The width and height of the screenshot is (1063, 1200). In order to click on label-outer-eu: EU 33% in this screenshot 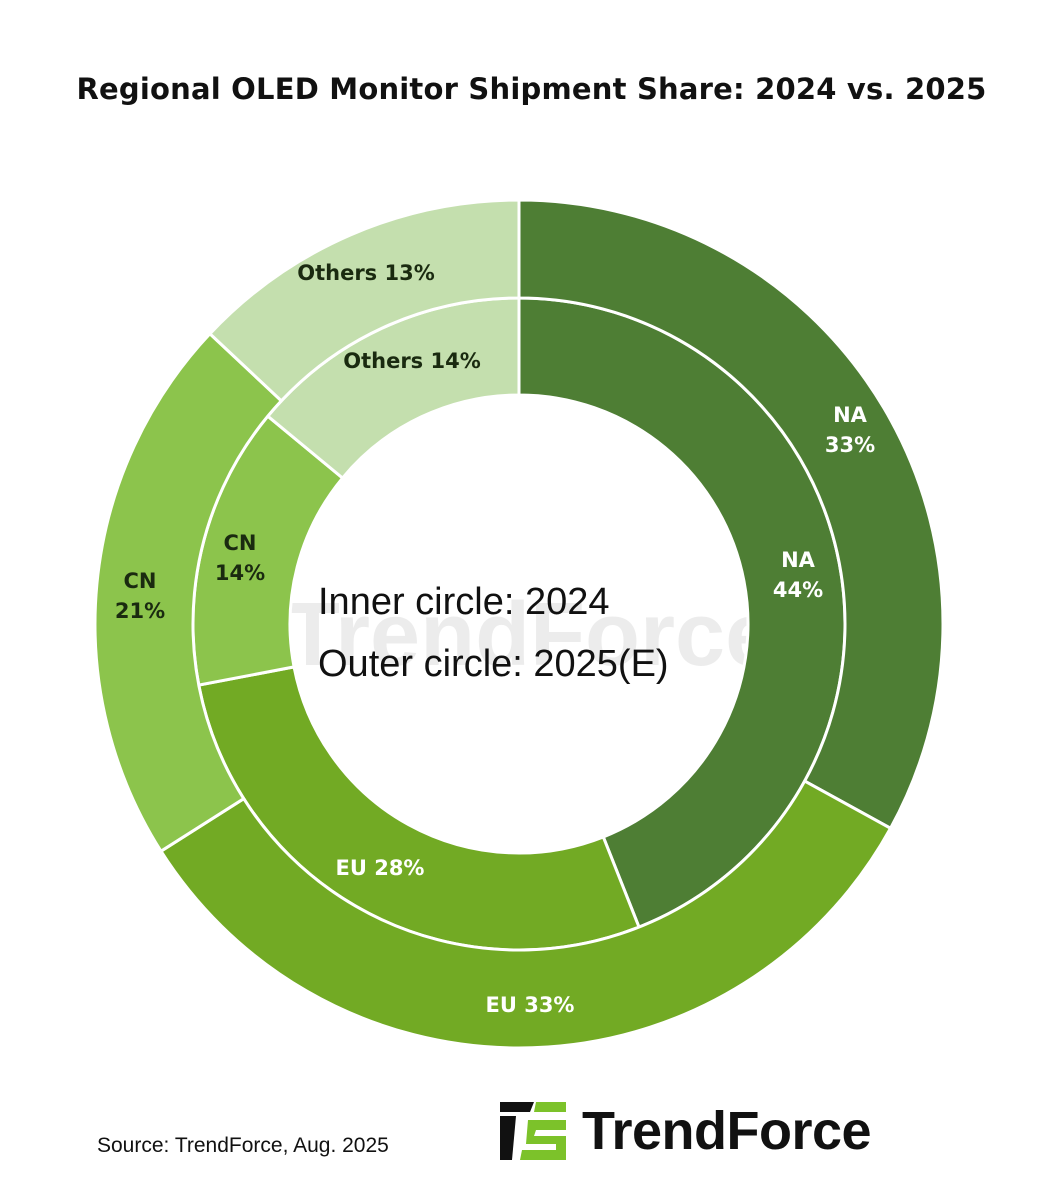, I will do `click(530, 1005)`.